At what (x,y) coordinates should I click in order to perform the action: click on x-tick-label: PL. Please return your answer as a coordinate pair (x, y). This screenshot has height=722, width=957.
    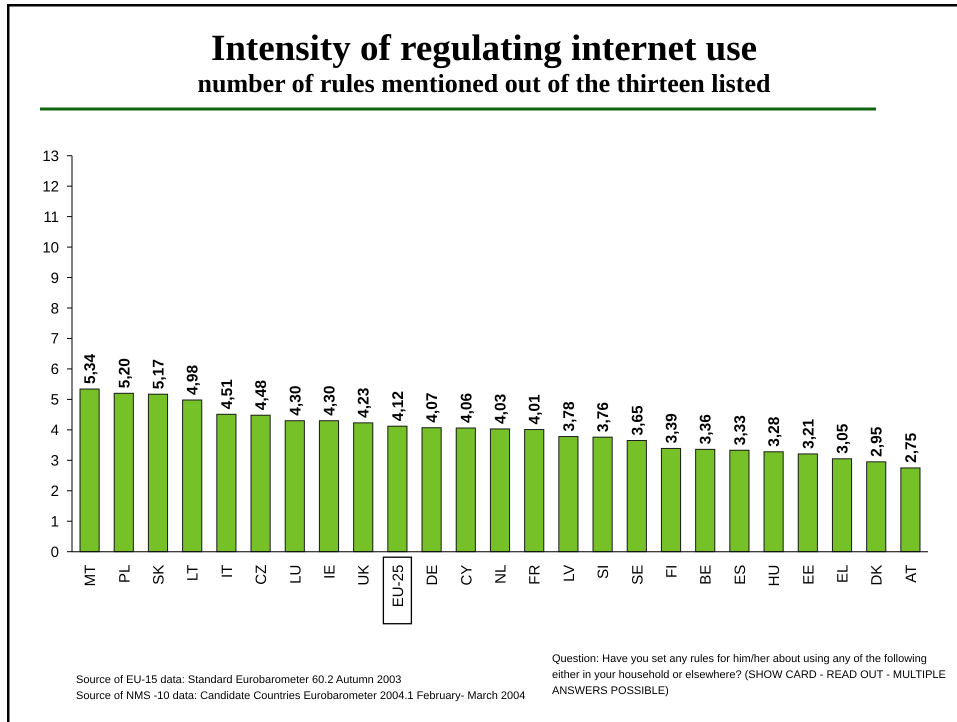
    Looking at the image, I should click on (125, 574).